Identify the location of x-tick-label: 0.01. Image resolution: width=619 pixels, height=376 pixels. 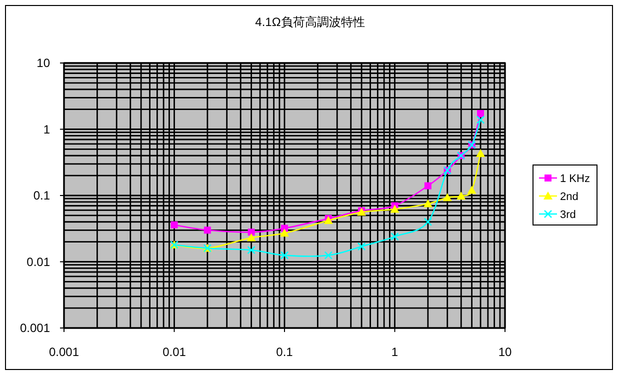
(174, 352).